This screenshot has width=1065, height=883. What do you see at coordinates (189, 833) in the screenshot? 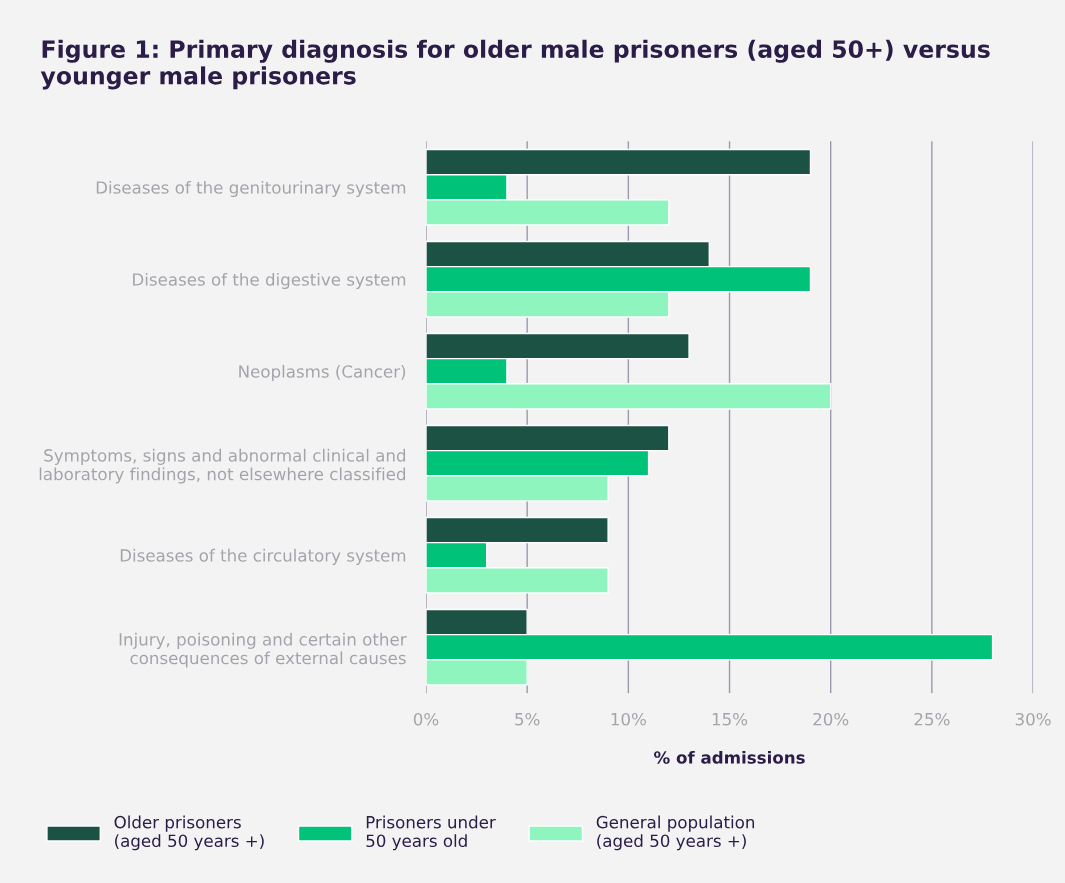
I see `legend-label: Older prisoners (aged 50 years +)` at bounding box center [189, 833].